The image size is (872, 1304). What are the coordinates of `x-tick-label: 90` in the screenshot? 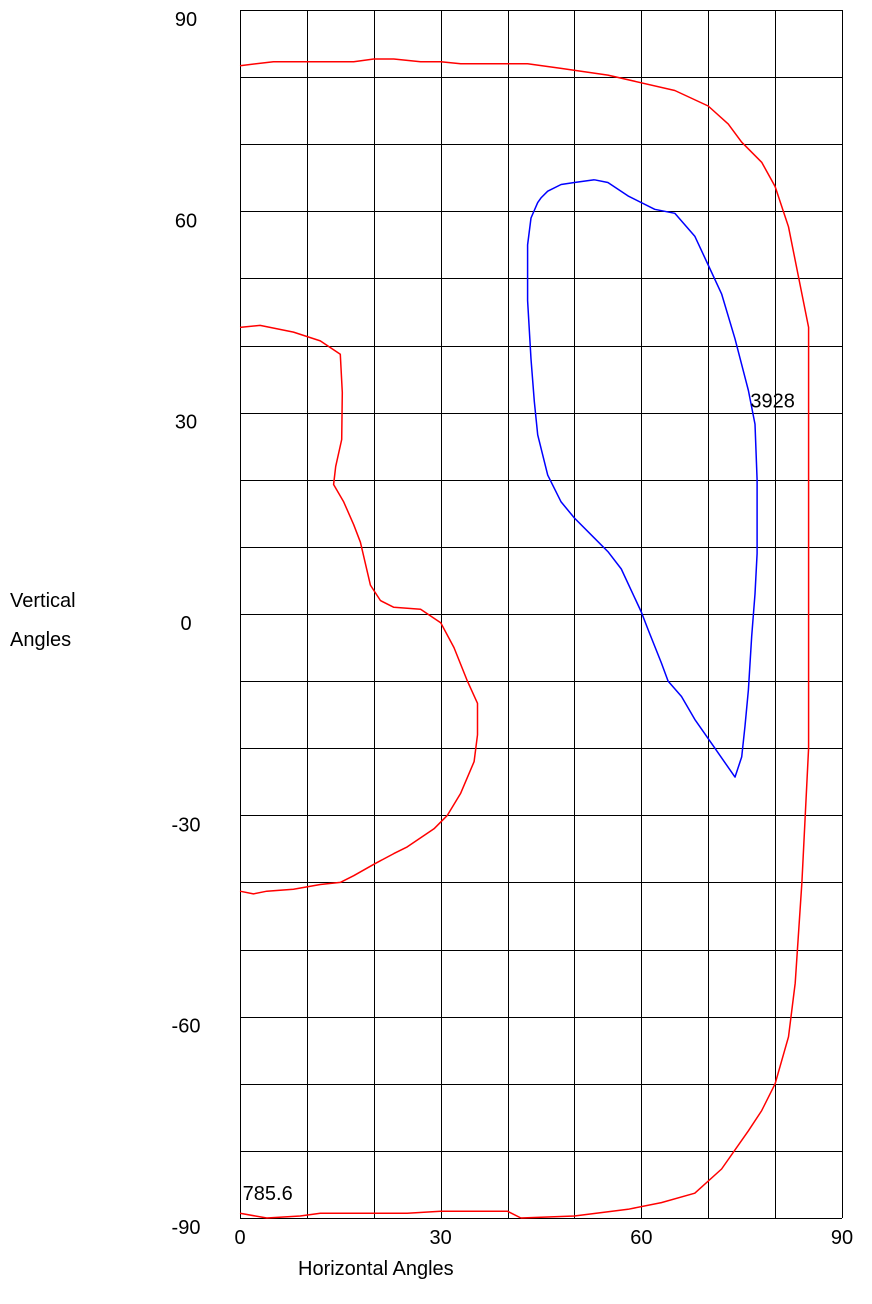 It's located at (842, 1238).